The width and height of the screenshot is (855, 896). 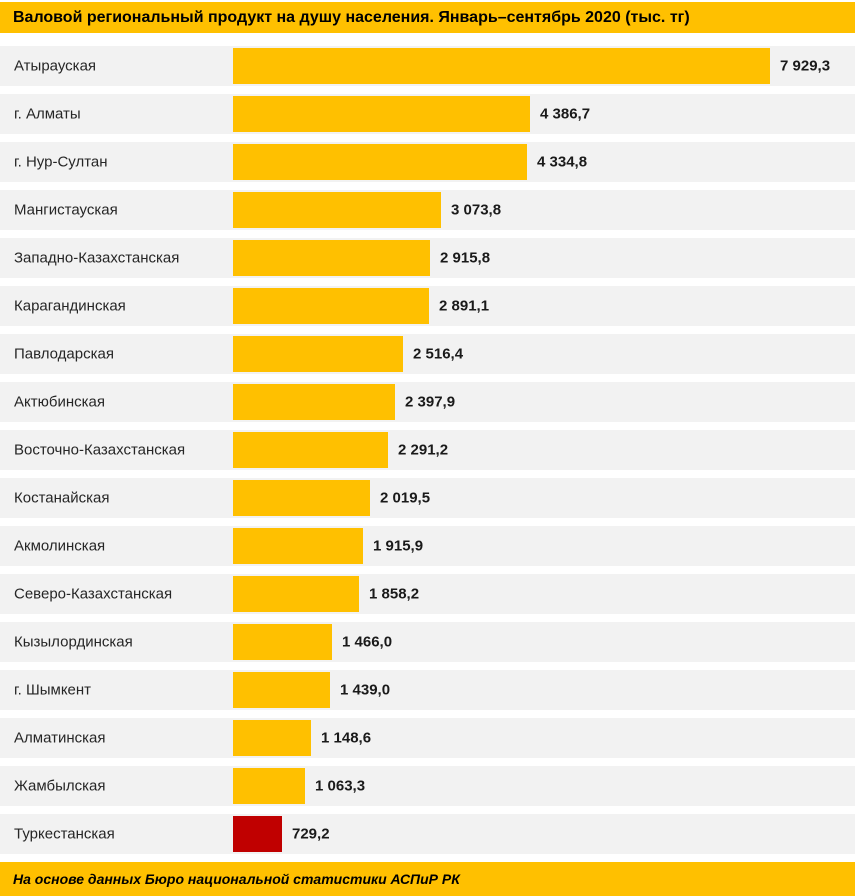 What do you see at coordinates (394, 594) in the screenshot?
I see `value-label: 1 858,2` at bounding box center [394, 594].